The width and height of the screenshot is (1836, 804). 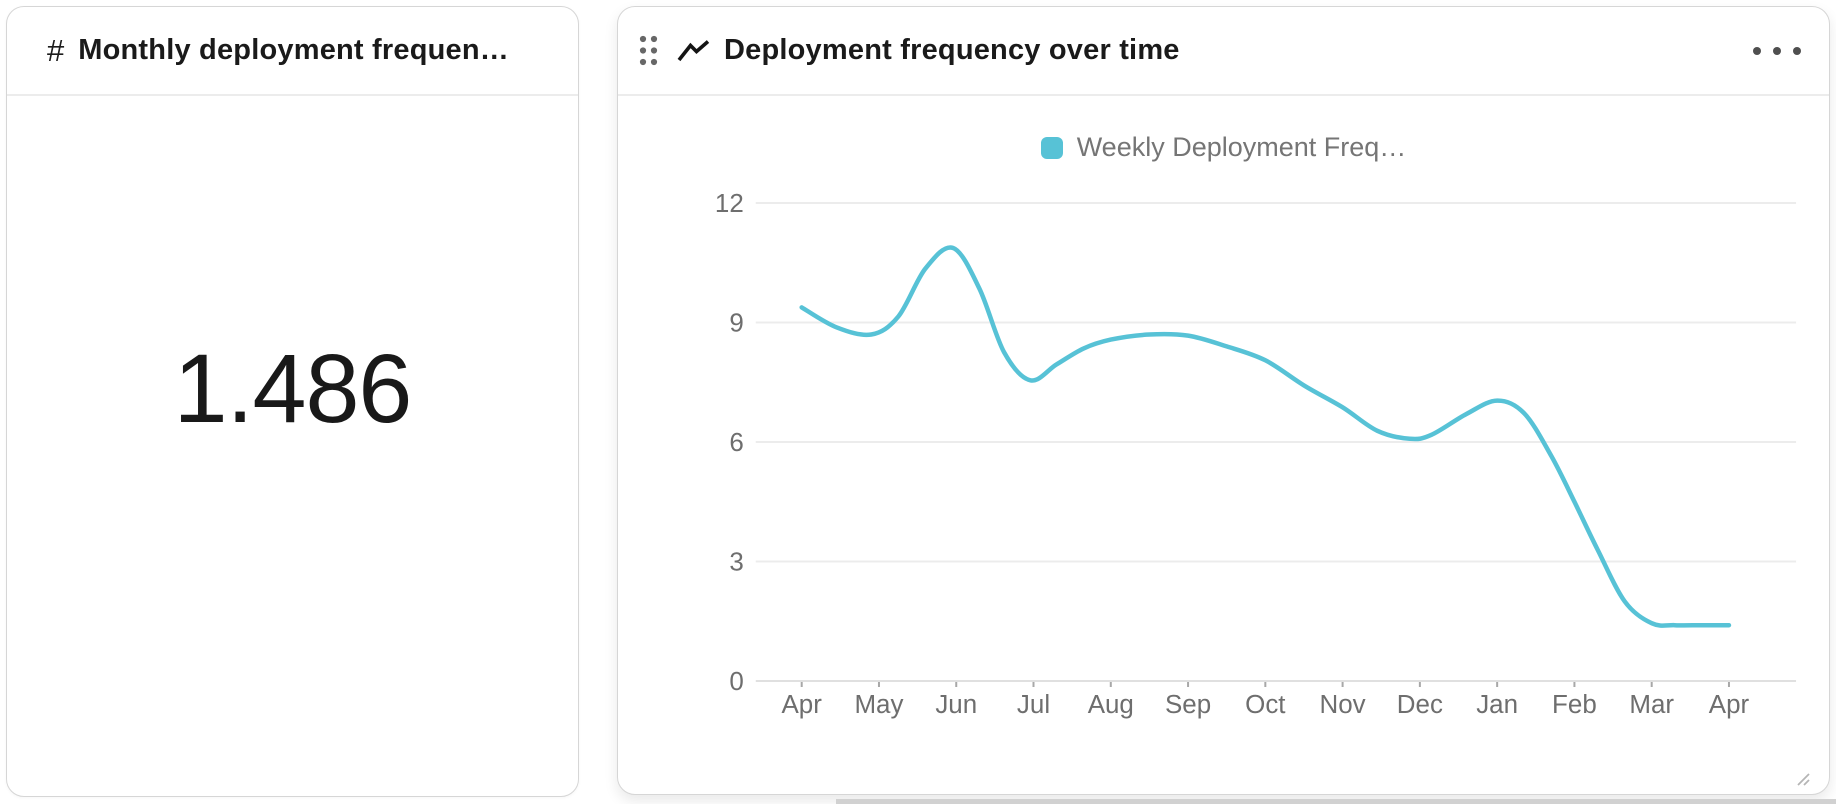 I want to click on chart-widget-title: Deployment frequency over time, so click(x=952, y=50).